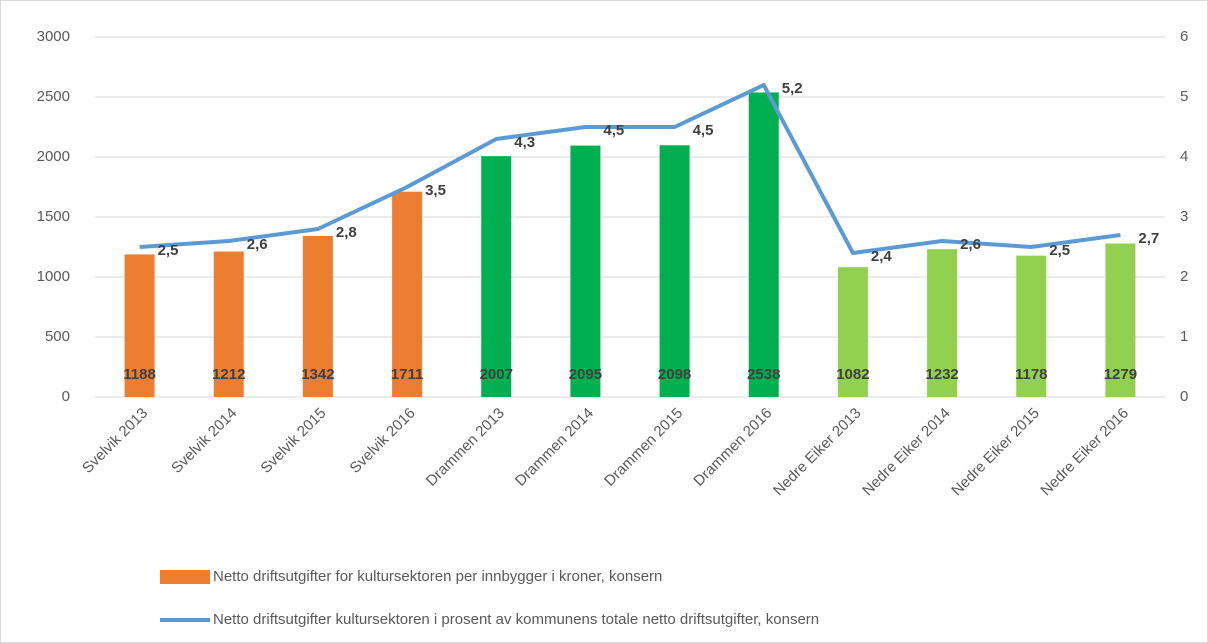 This screenshot has width=1208, height=643. I want to click on data-label: 2,4, so click(882, 256).